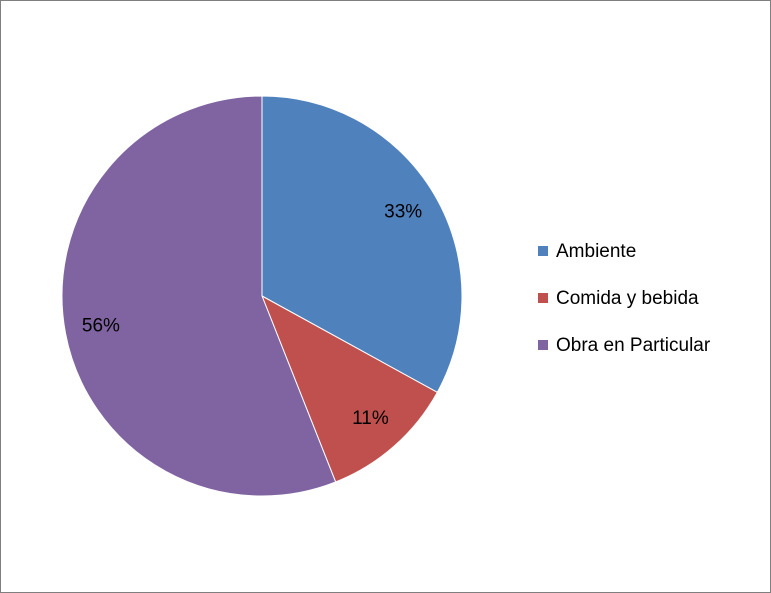  What do you see at coordinates (370, 418) in the screenshot?
I see `data-label: 11%` at bounding box center [370, 418].